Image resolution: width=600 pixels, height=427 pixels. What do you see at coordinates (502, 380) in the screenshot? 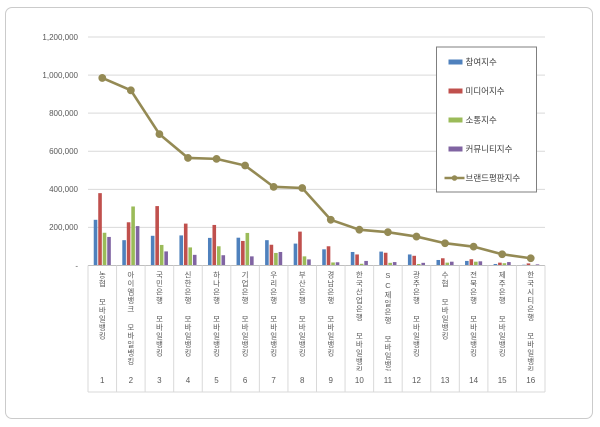
I see `x-rank-label: 15` at bounding box center [502, 380].